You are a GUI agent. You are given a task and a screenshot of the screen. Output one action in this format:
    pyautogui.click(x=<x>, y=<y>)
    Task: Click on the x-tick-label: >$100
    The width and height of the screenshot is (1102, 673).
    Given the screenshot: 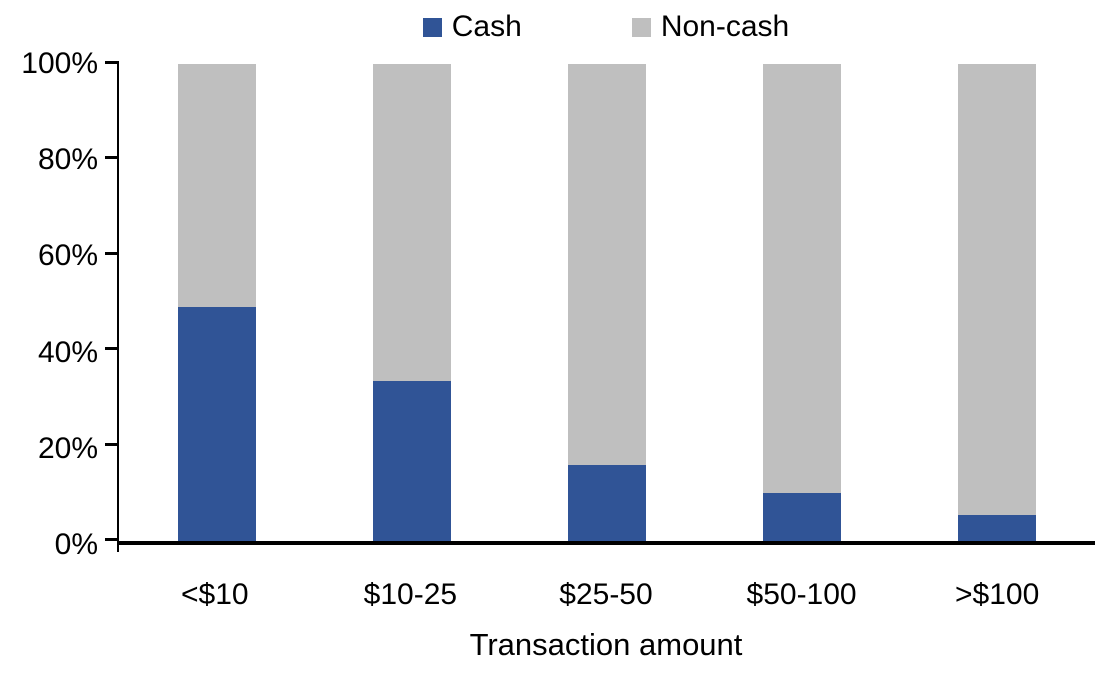 What is the action you would take?
    pyautogui.click(x=997, y=594)
    